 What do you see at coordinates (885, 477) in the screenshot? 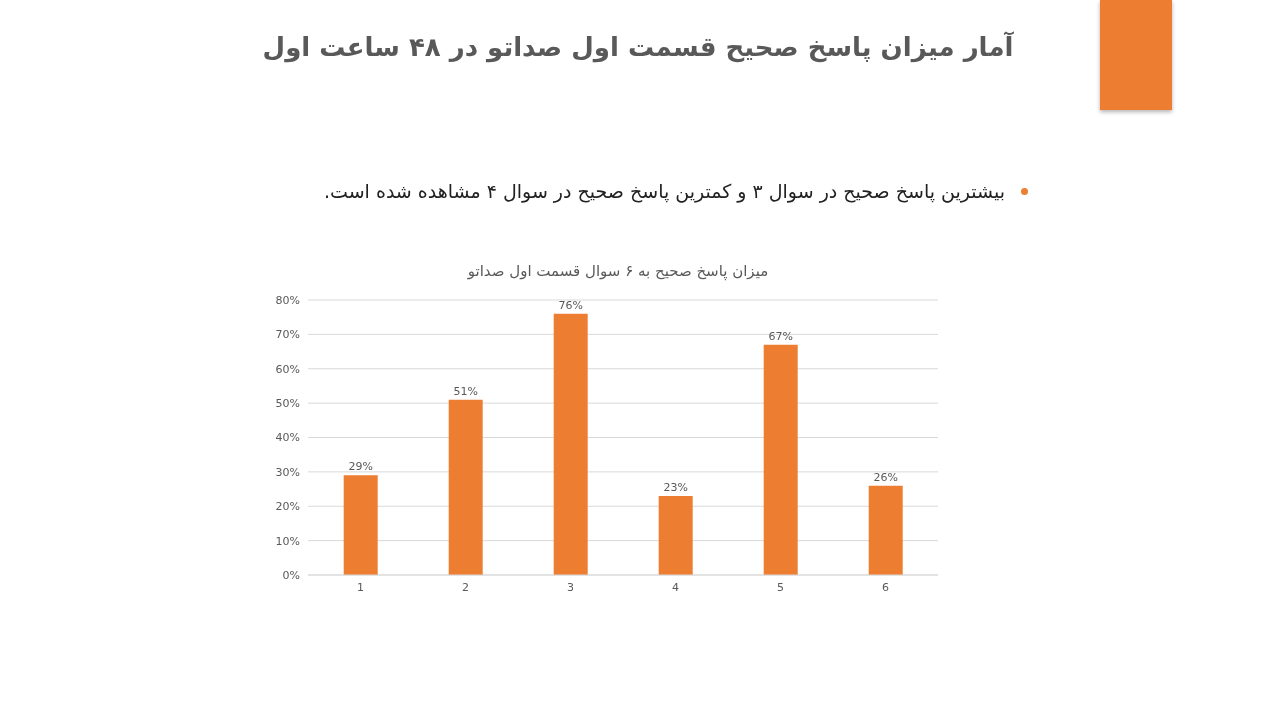
I see `data-label: 26%` at bounding box center [885, 477].